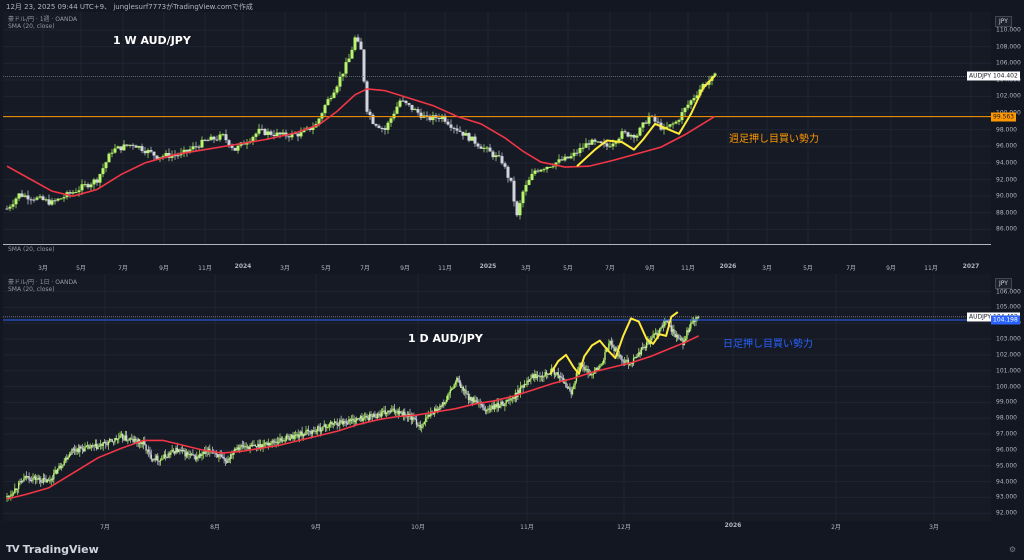 The height and width of the screenshot is (560, 1024). I want to click on x-tick-label: 2027, so click(971, 266).